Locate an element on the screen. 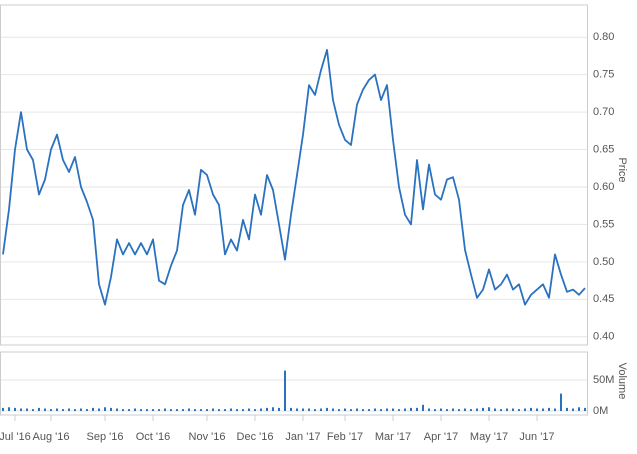 The width and height of the screenshot is (637, 454). x-tick-label: Apr '17 is located at coordinates (441, 437).